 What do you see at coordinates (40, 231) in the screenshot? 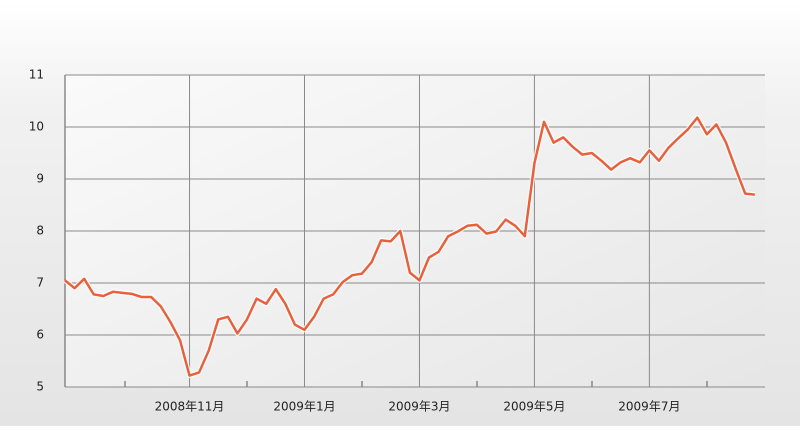
I see `y-tick-label: 8` at bounding box center [40, 231].